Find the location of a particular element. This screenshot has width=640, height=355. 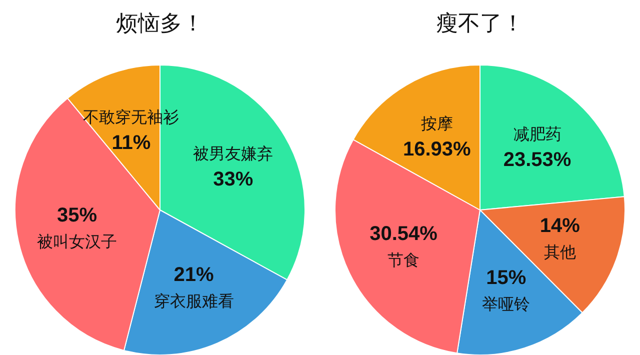

slice-label: 举哑铃 is located at coordinates (506, 304).